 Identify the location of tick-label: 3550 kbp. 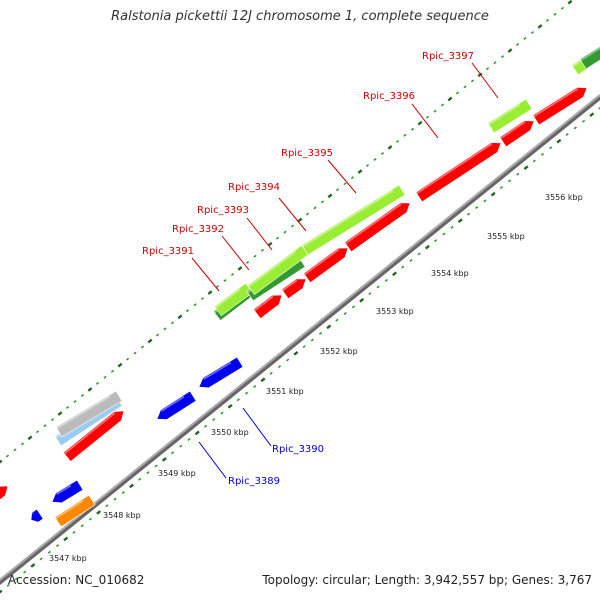
(230, 432).